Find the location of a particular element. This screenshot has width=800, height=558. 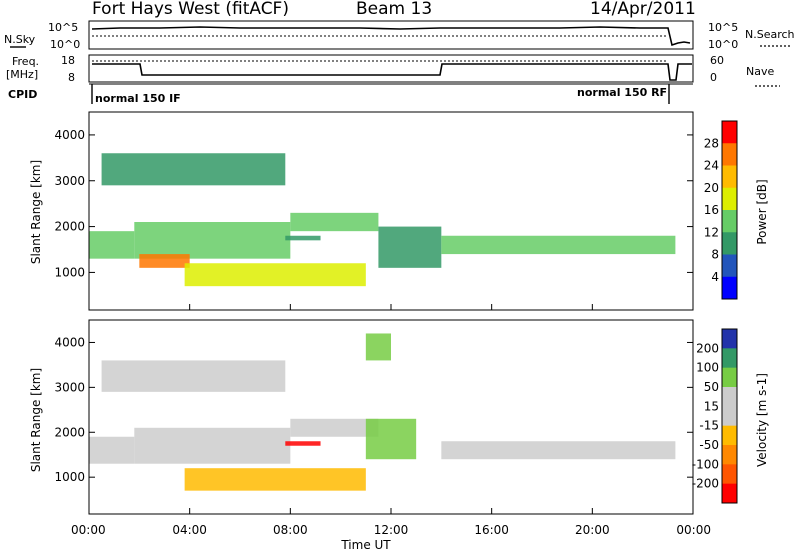

freq-tick-top: 18 is located at coordinates (68, 60).